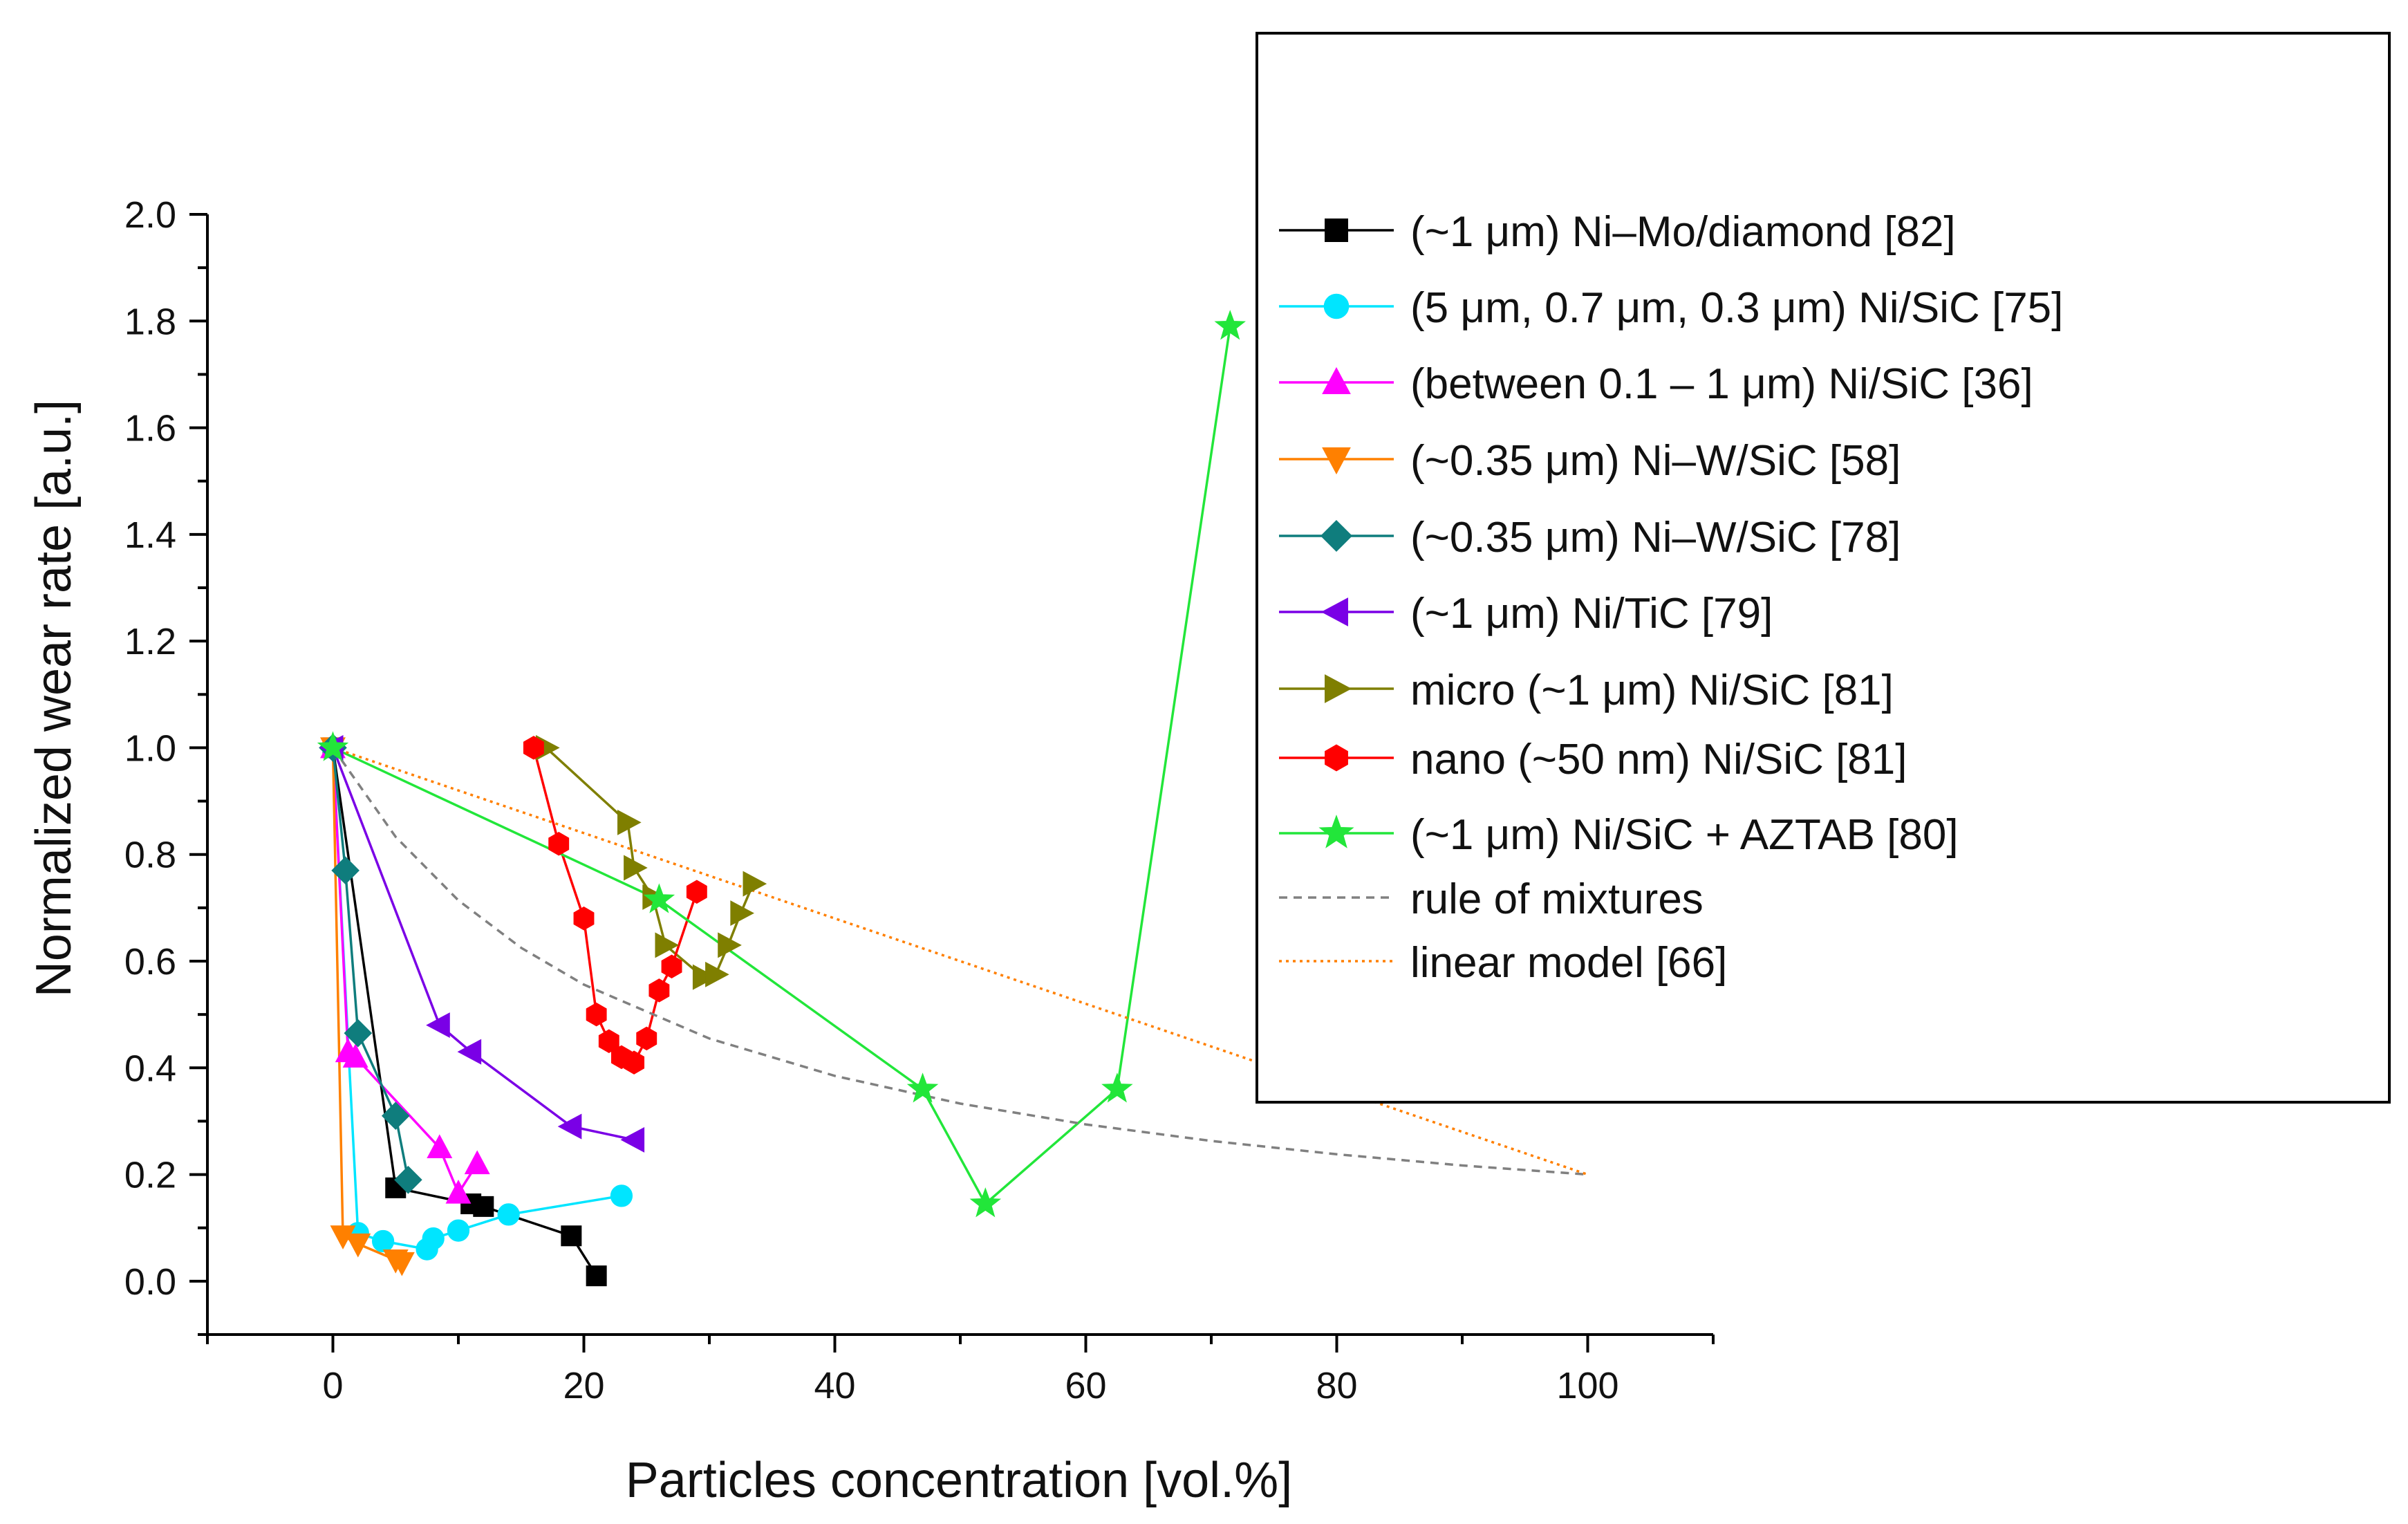  I want to click on legend-label-9: rule of mixtures, so click(1557, 899).